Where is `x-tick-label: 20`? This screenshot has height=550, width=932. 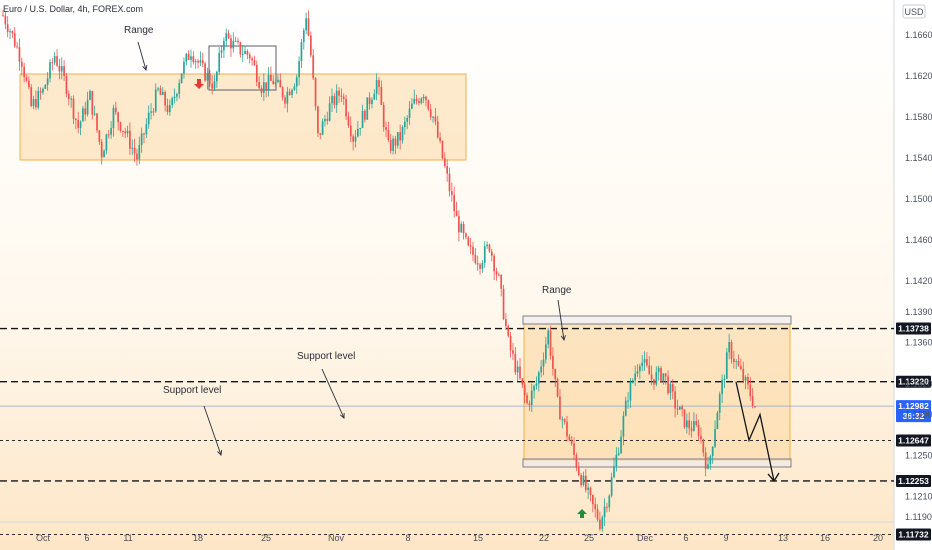 x-tick-label: 20 is located at coordinates (878, 538).